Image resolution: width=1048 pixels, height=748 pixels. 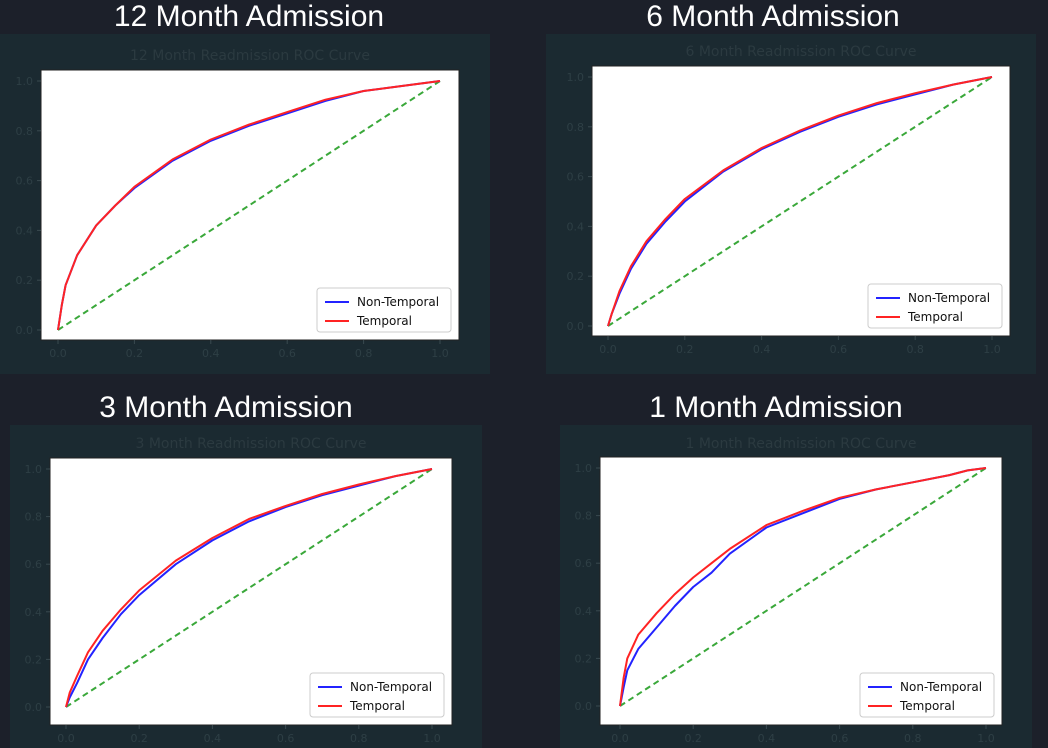 I want to click on heading-12-month: 12 Month Admission, so click(x=249, y=16).